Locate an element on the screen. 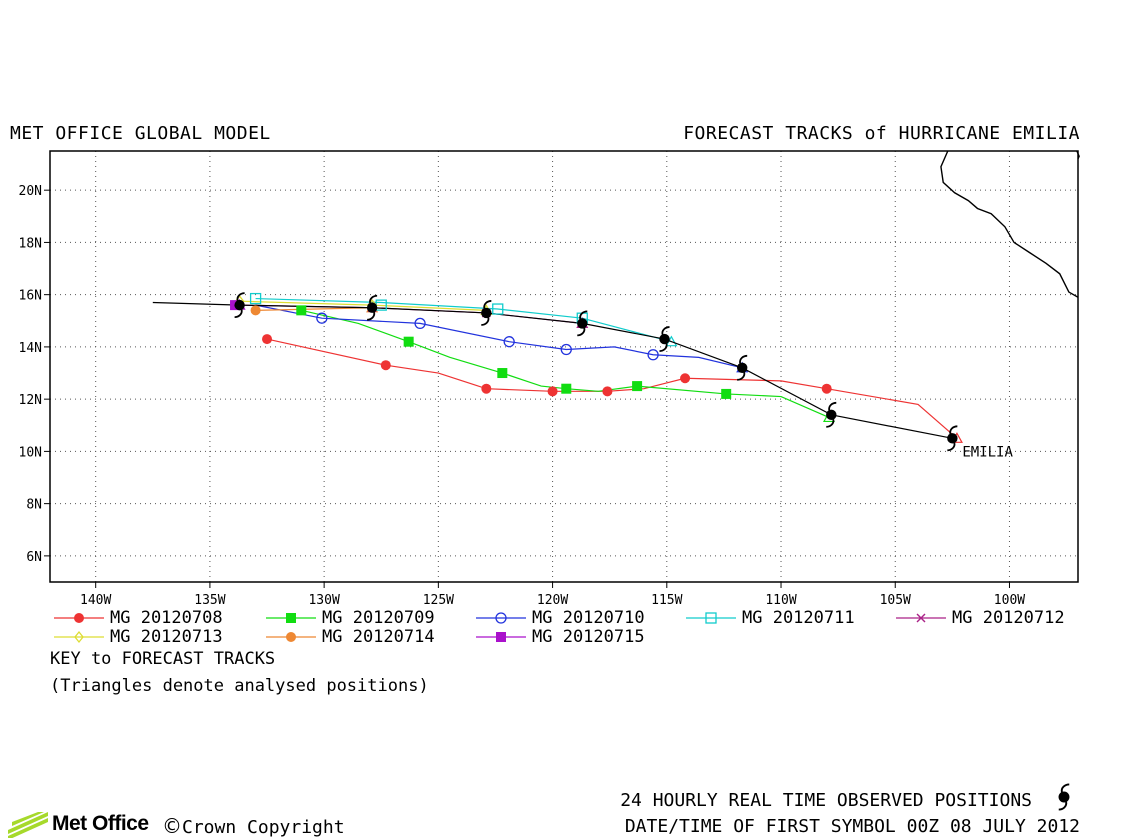 This screenshot has width=1130, height=840. lat-tick-label: 20N is located at coordinates (30, 191).